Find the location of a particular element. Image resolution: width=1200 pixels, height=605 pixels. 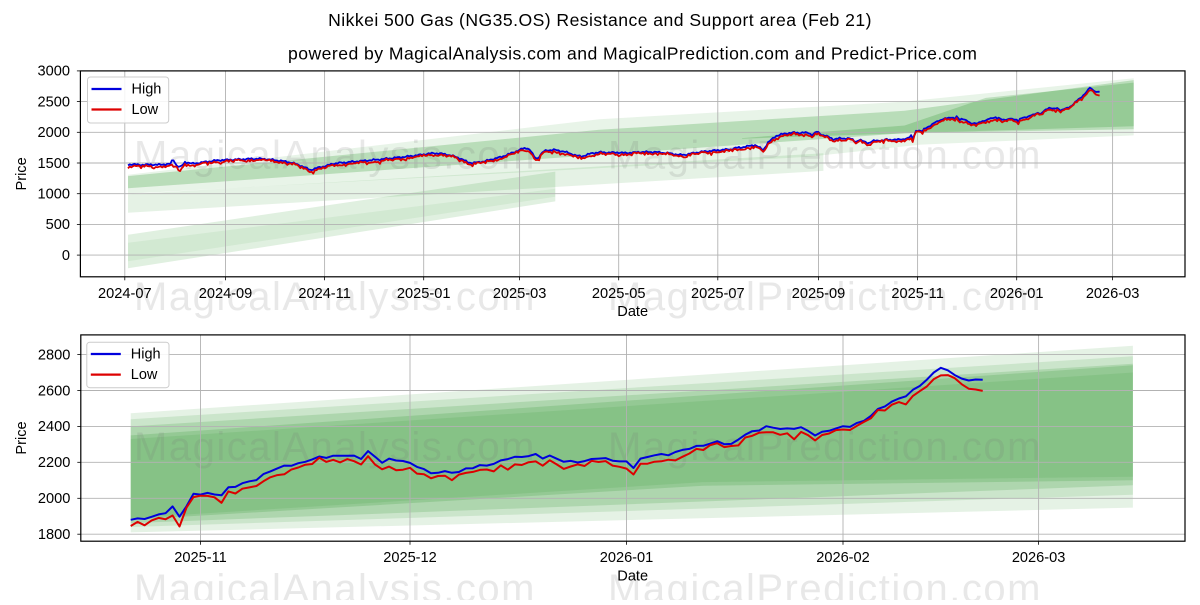

svg-text: 2025-07 is located at coordinates (718, 294).